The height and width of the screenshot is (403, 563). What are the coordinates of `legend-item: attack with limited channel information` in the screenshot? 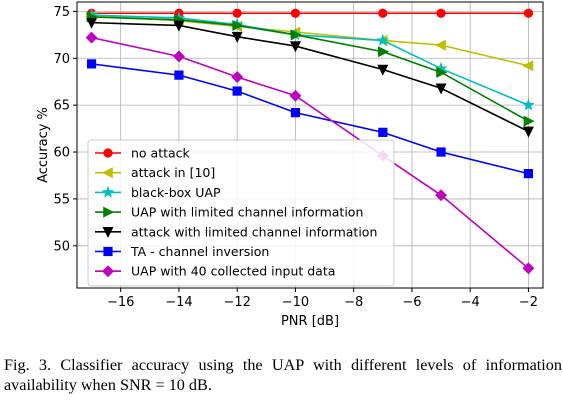 It's located at (236, 231).